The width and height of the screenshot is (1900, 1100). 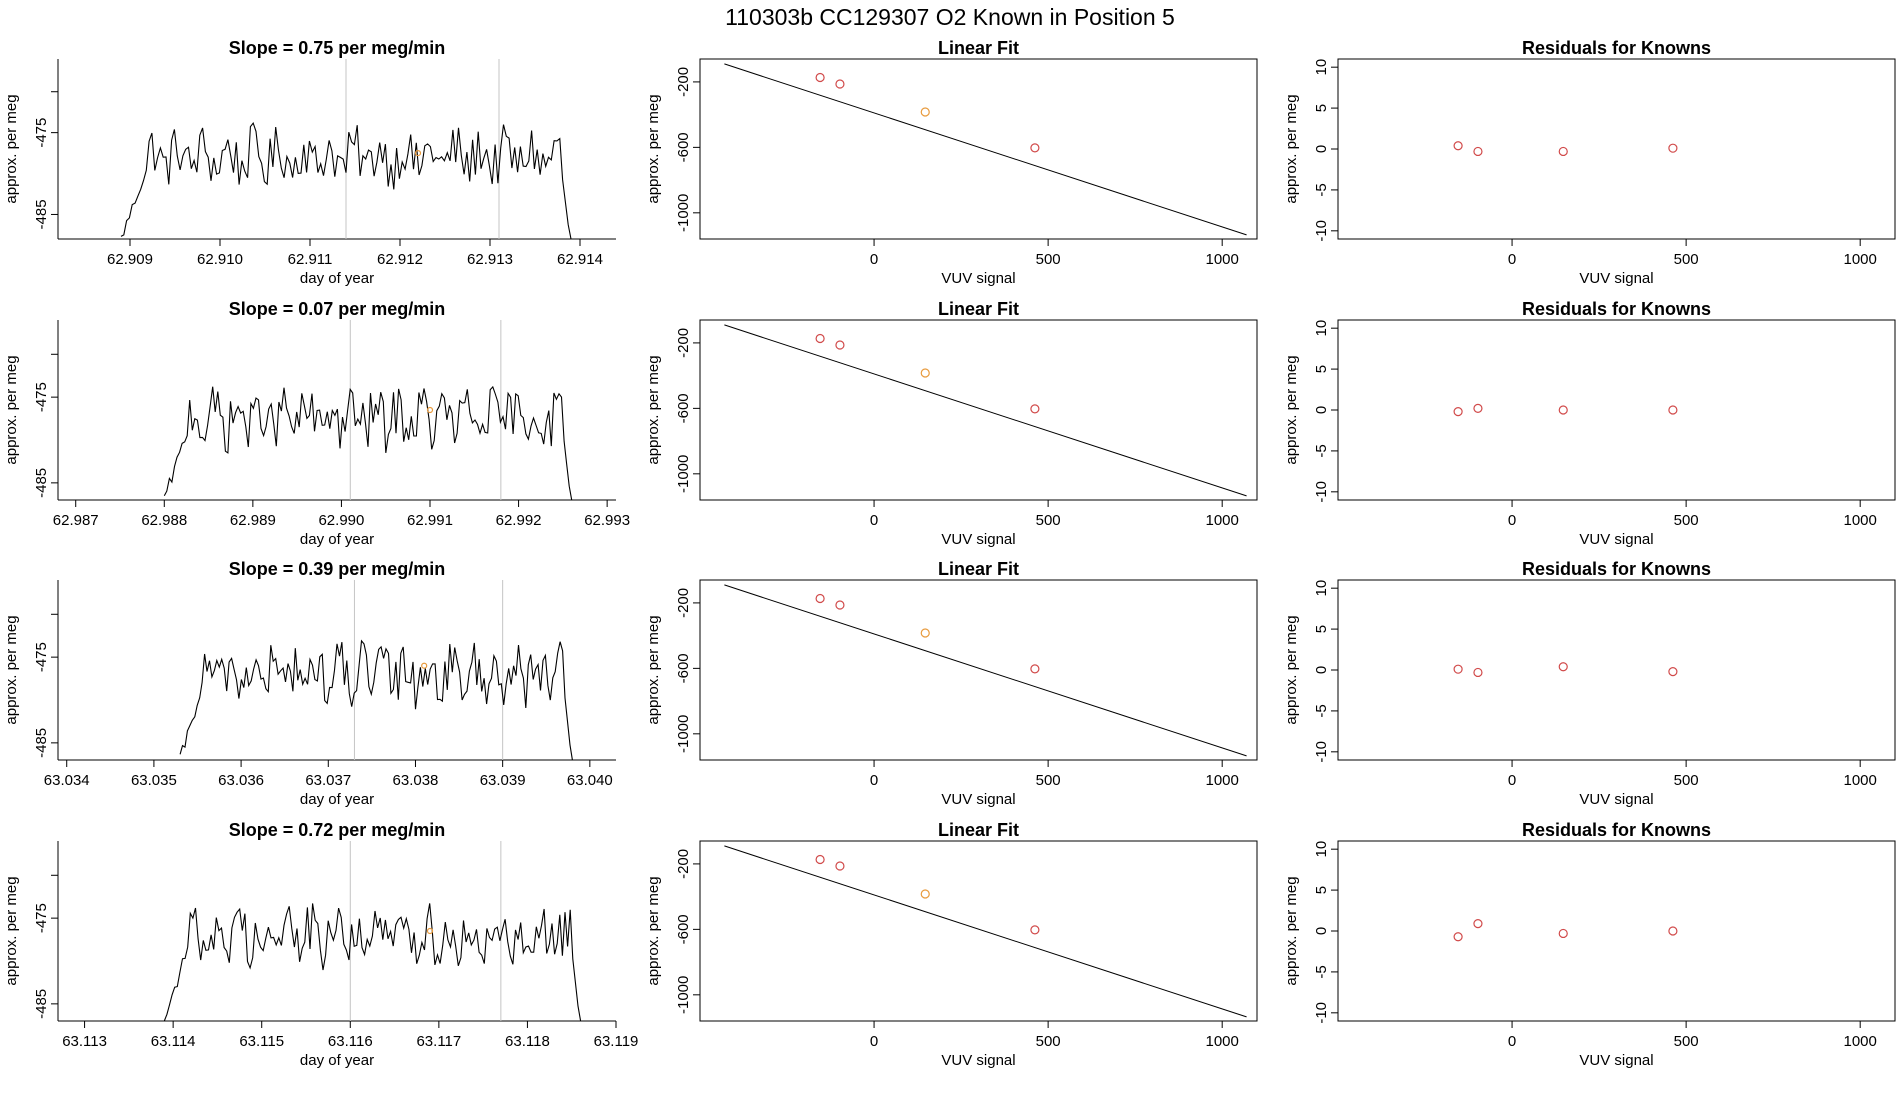 What do you see at coordinates (67, 780) in the screenshot?
I see `x-tick-label: 63.034` at bounding box center [67, 780].